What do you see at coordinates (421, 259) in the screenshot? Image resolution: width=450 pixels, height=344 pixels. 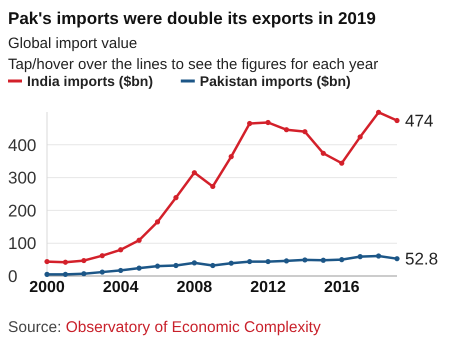 I see `data-label: 52.8` at bounding box center [421, 259].